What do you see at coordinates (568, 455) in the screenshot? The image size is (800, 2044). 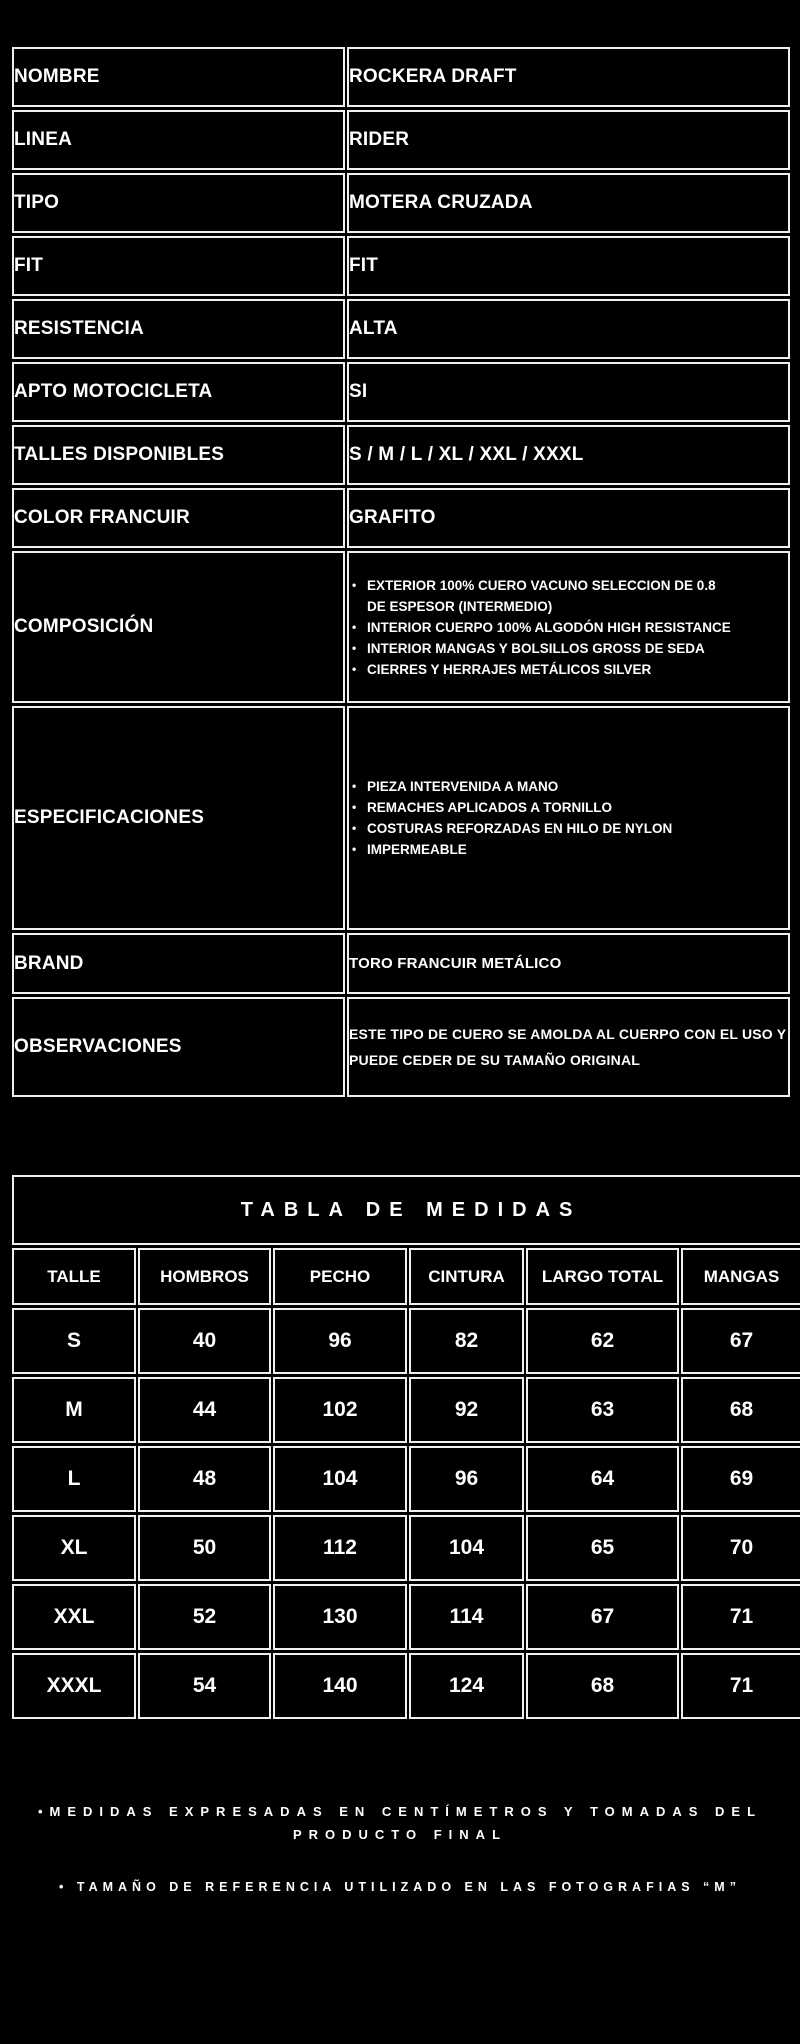 I see `spec-value: S / M / L / XL / XXL / XXXL` at bounding box center [568, 455].